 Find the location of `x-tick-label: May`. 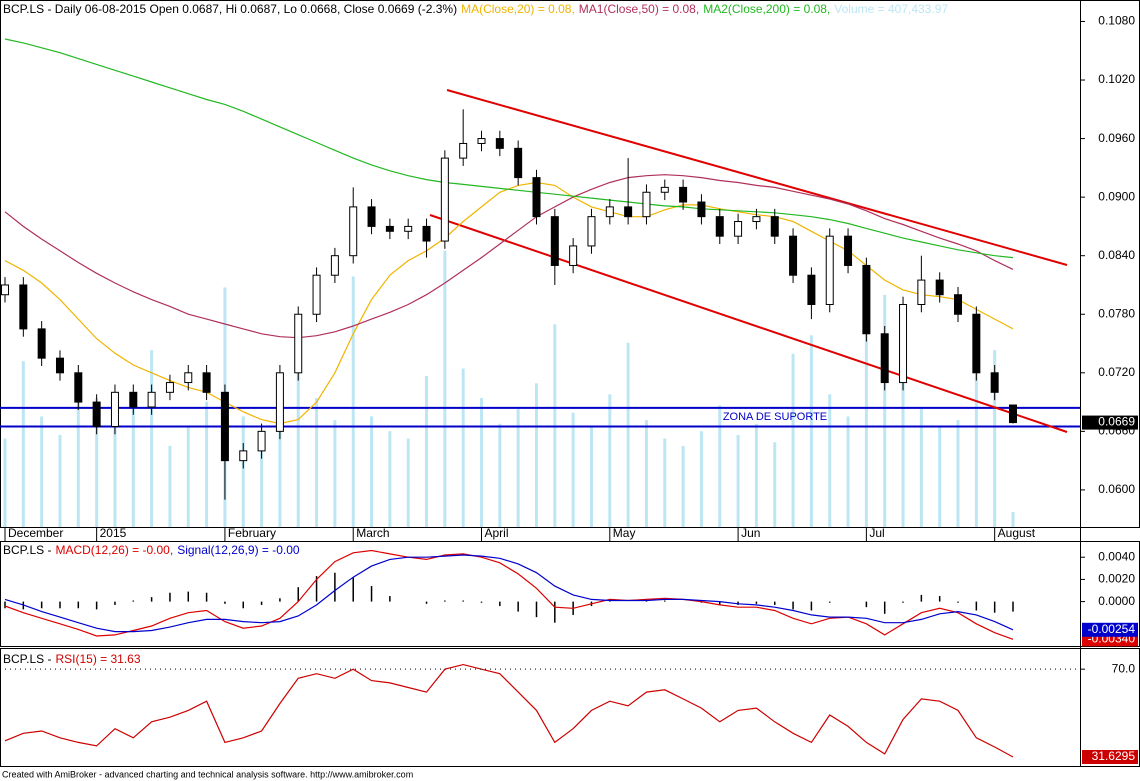

x-tick-label: May is located at coordinates (624, 533).